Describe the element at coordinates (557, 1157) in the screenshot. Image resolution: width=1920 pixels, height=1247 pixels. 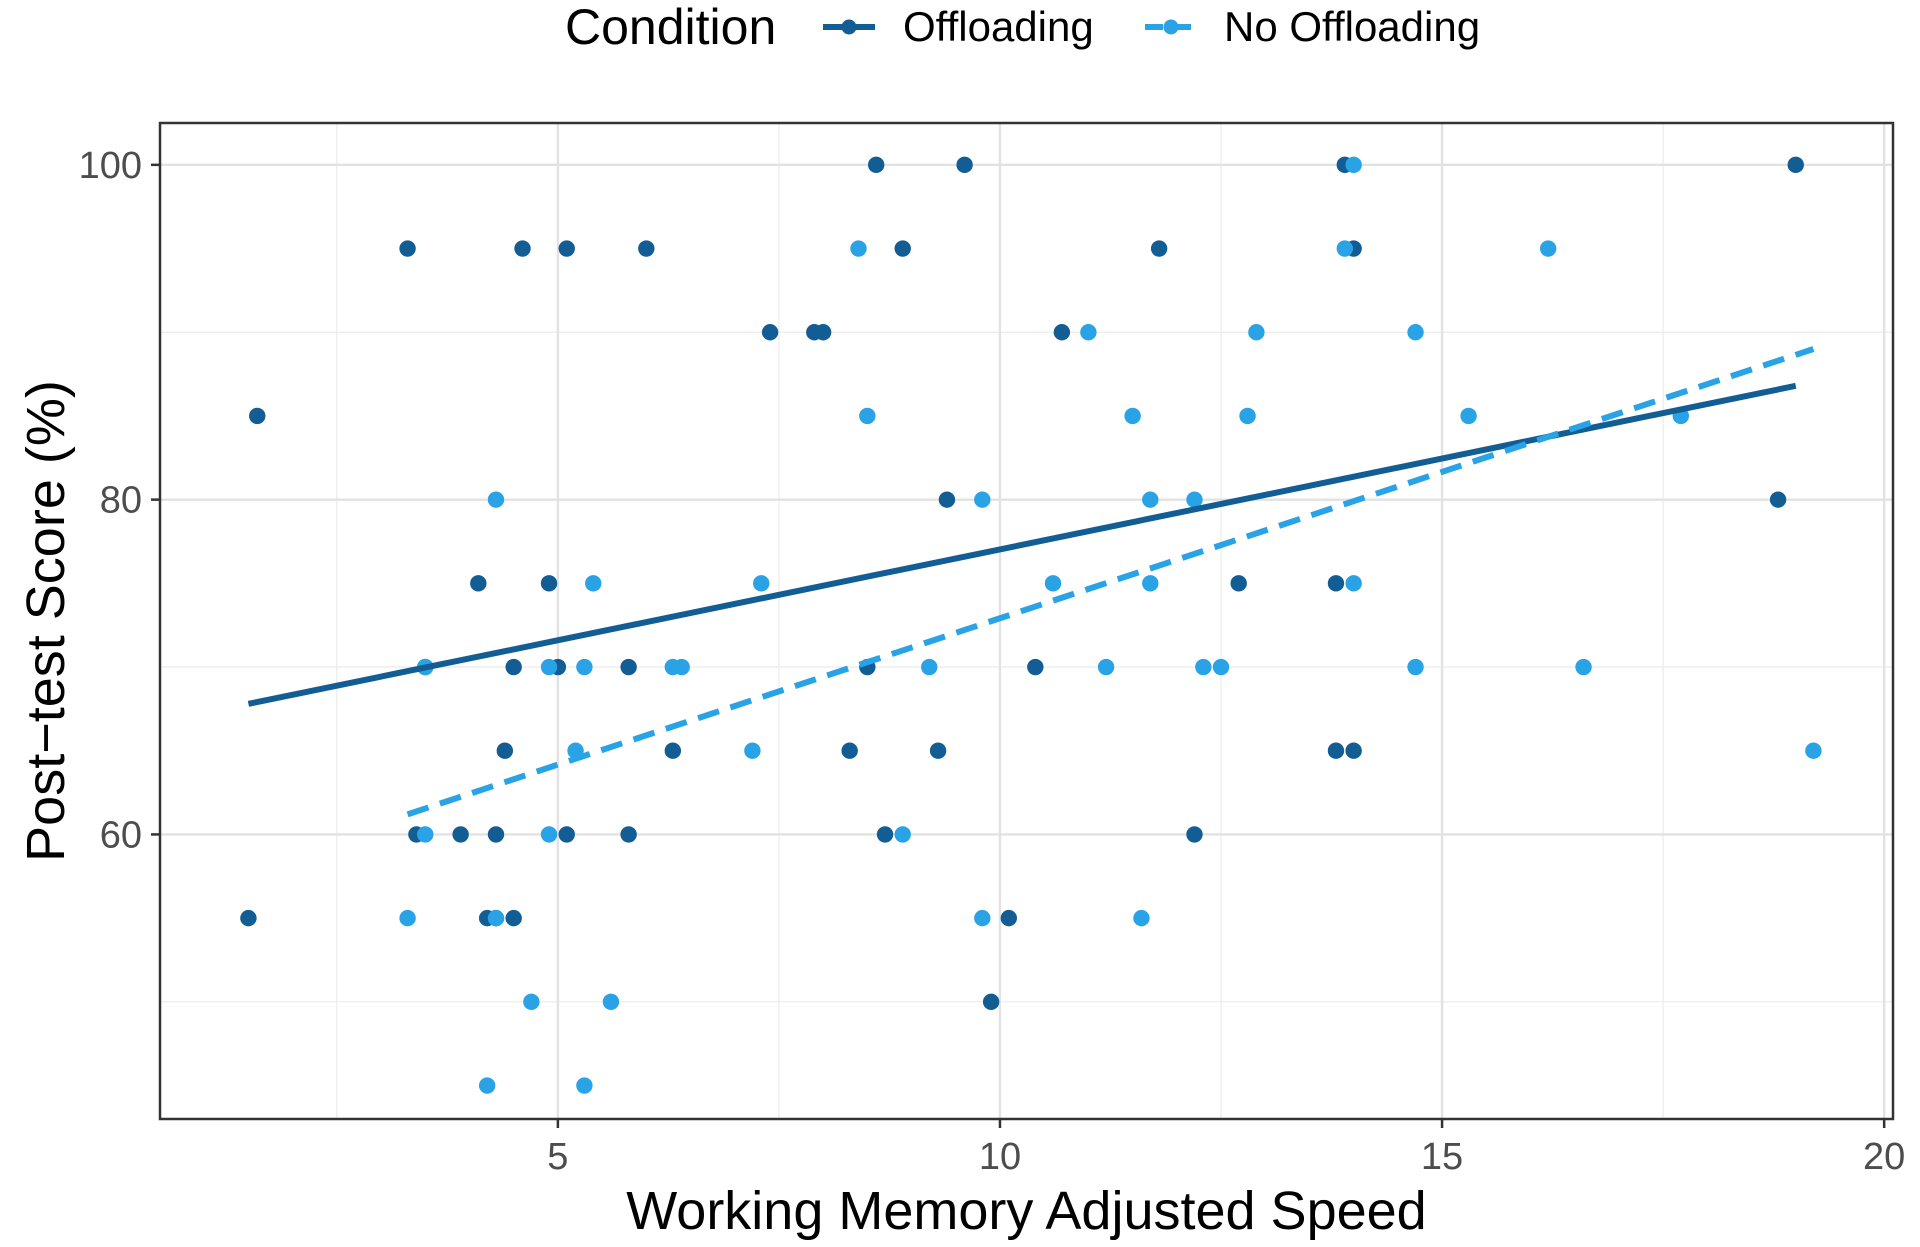
I see `x-tick-label: 5` at that location.